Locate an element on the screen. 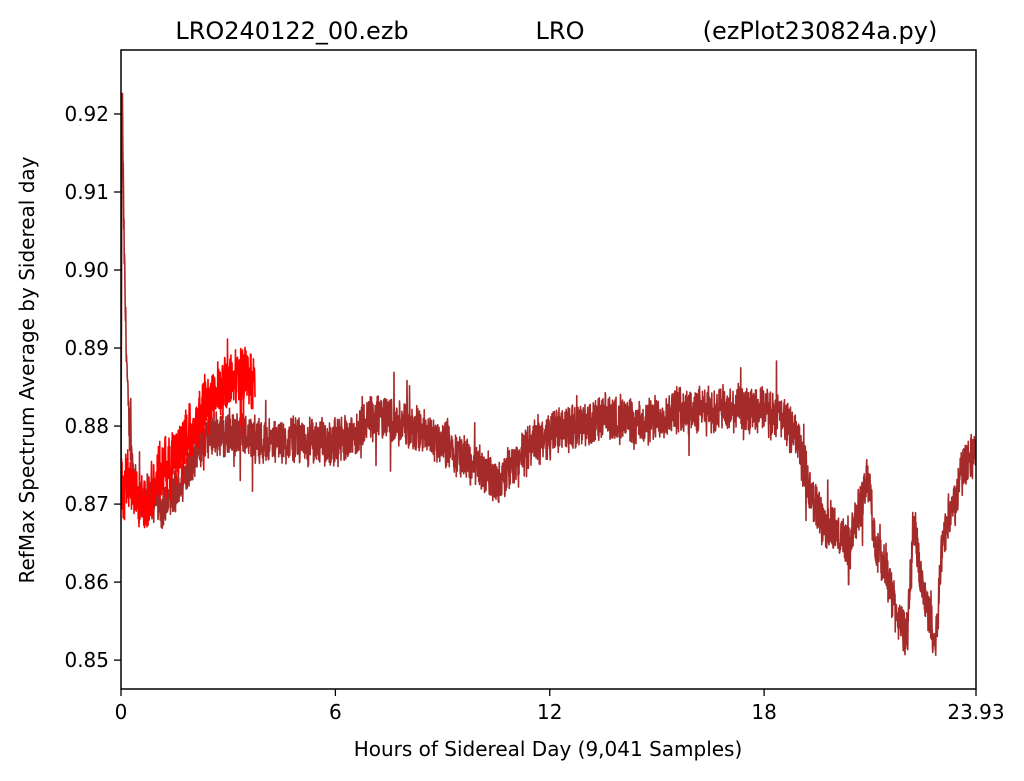  chart-title: LRO240122_00.ezb LRO (ezPlot230824a.py) is located at coordinates (556, 31).